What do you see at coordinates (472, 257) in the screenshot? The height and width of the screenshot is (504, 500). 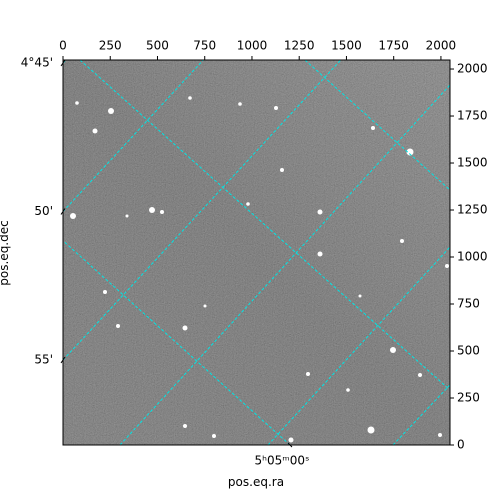 I see `y-tick-label: 1000` at bounding box center [472, 257].